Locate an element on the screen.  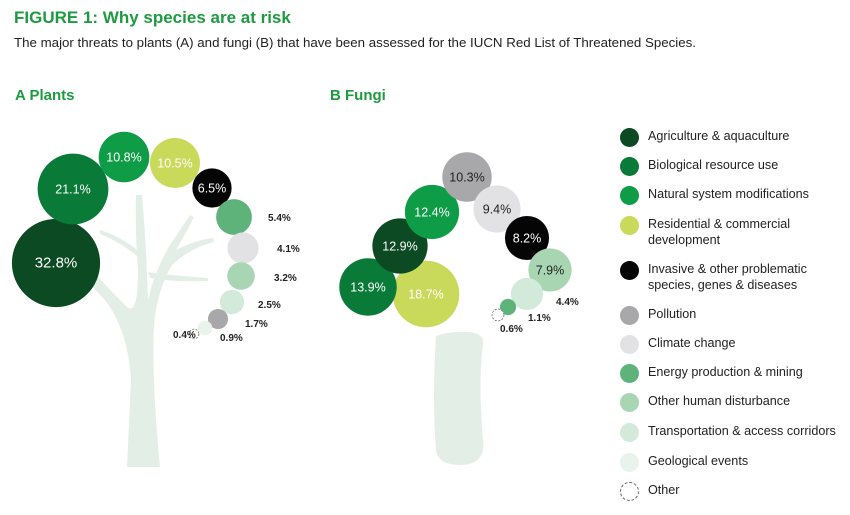
legend-item: Geological events is located at coordinates (734, 462).